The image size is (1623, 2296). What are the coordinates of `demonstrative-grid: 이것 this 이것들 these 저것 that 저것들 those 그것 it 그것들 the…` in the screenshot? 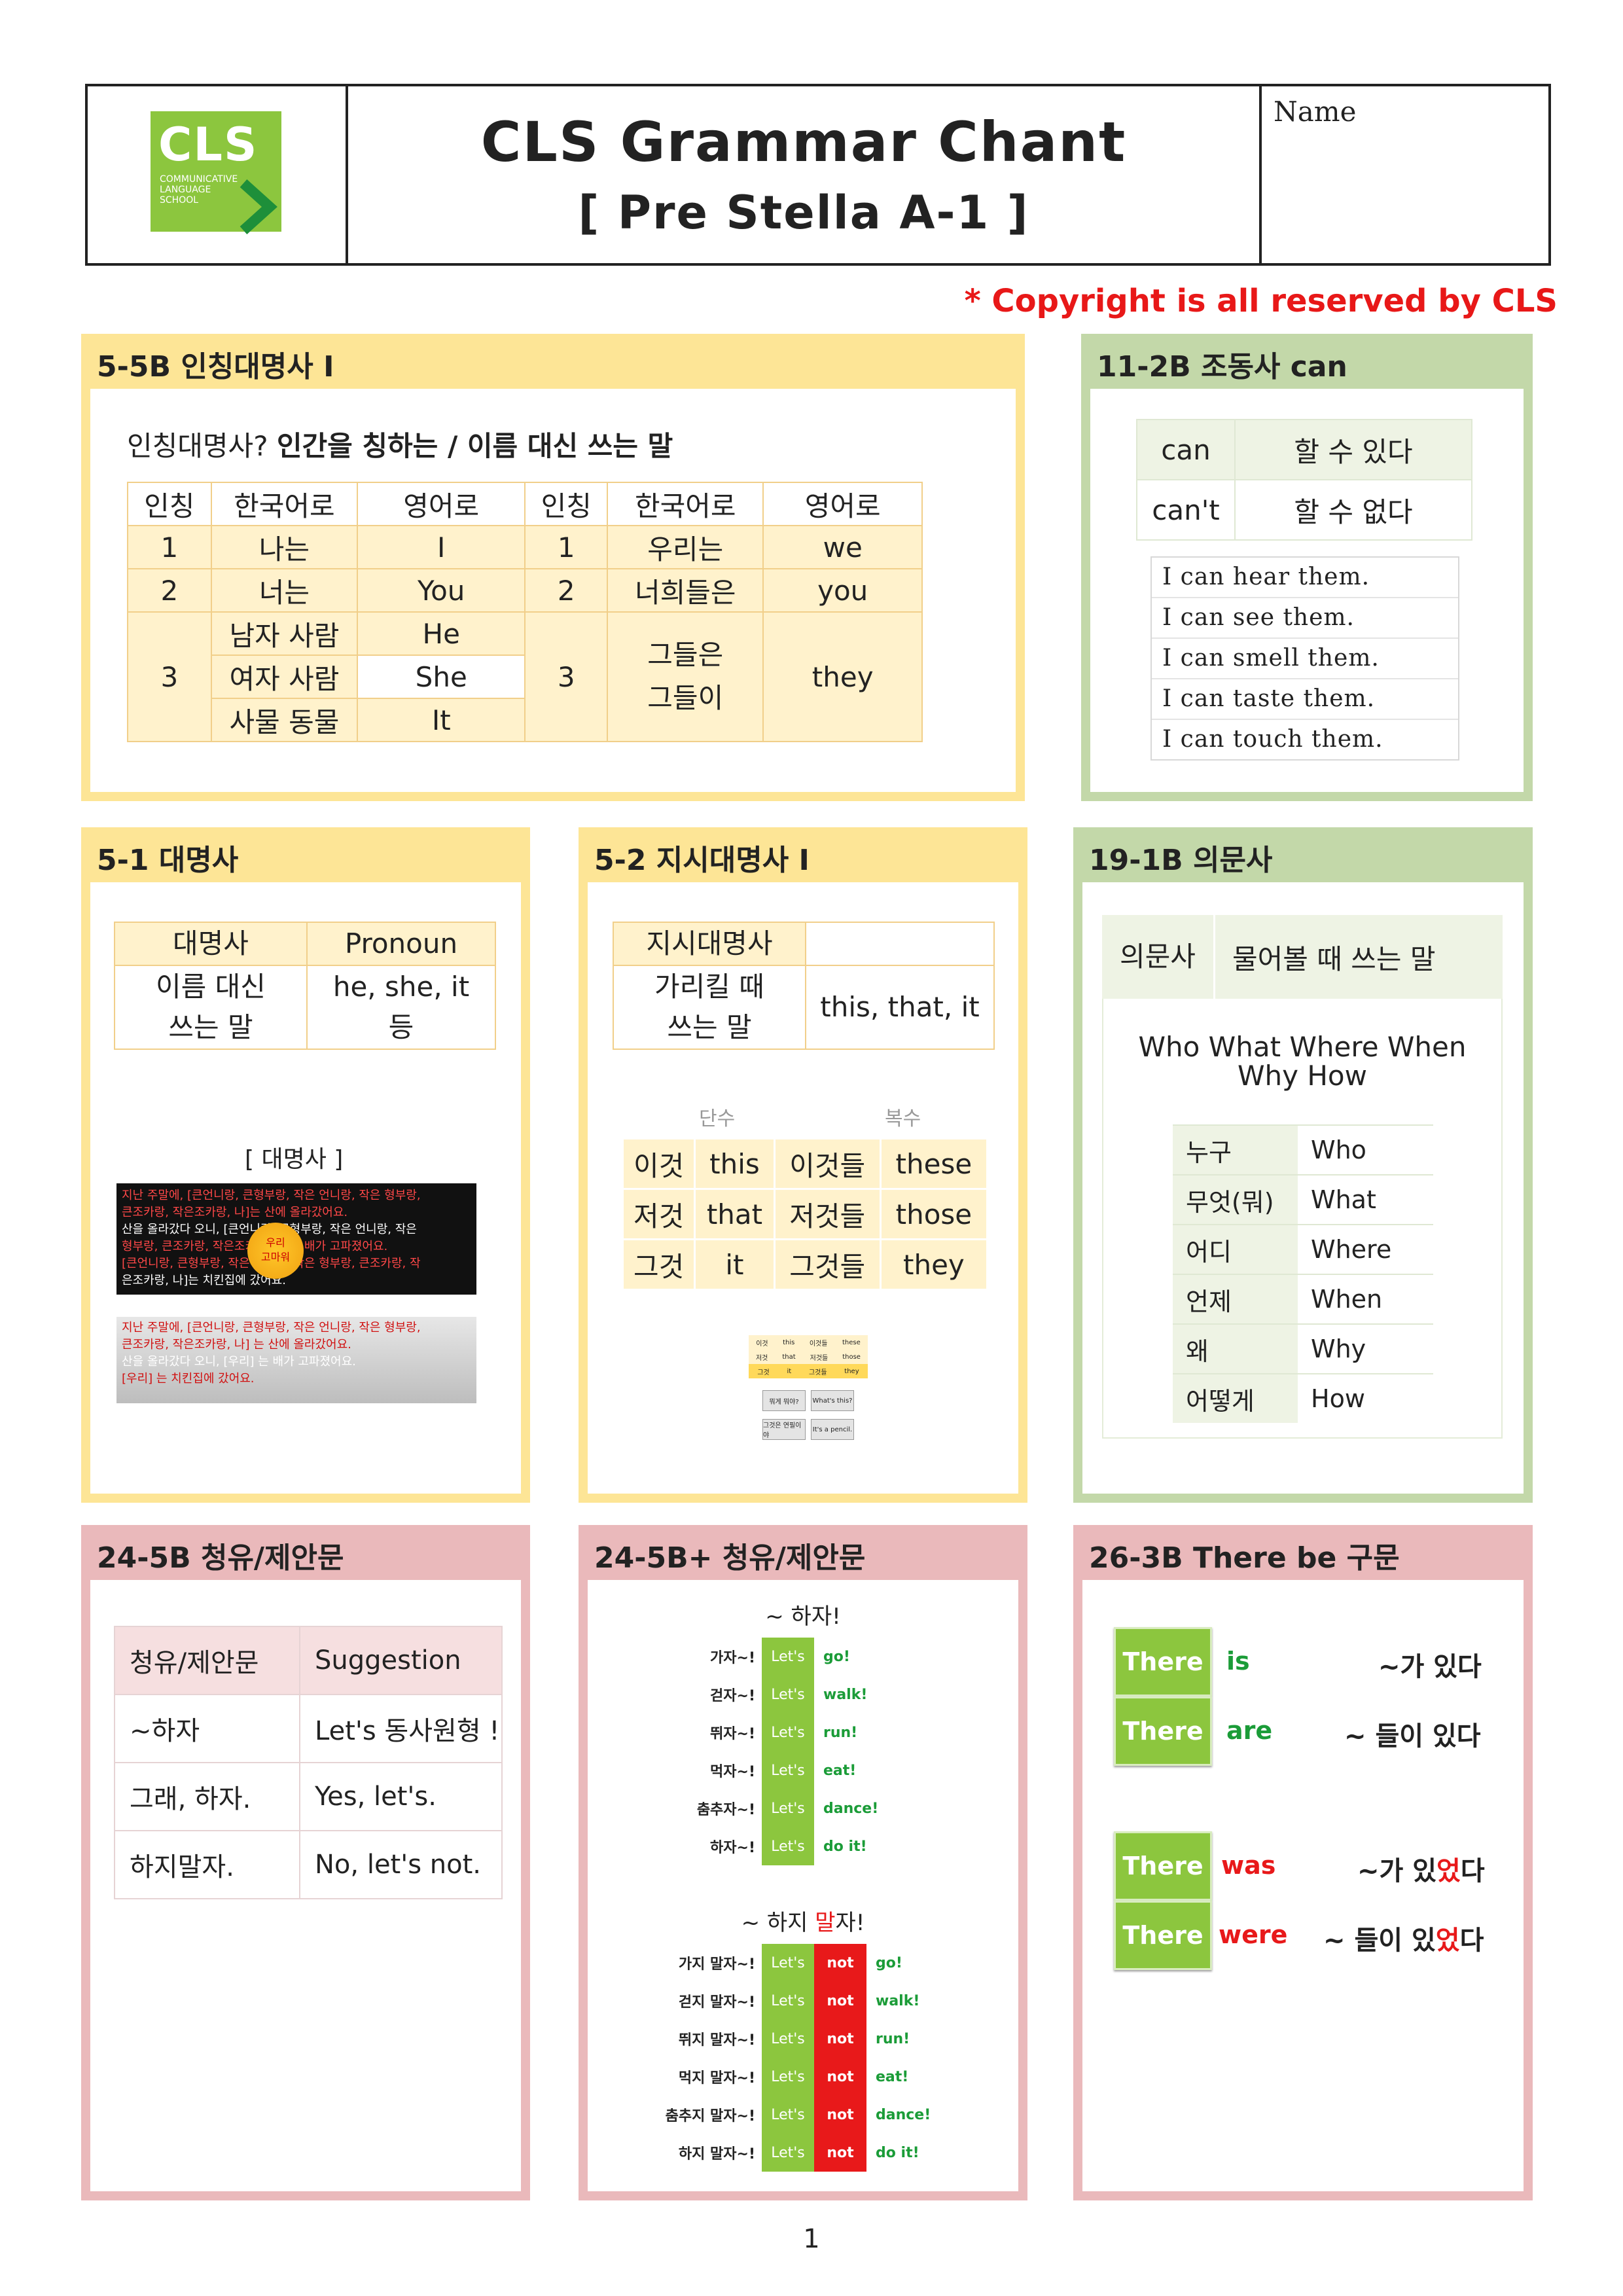 It's located at (805, 1214).